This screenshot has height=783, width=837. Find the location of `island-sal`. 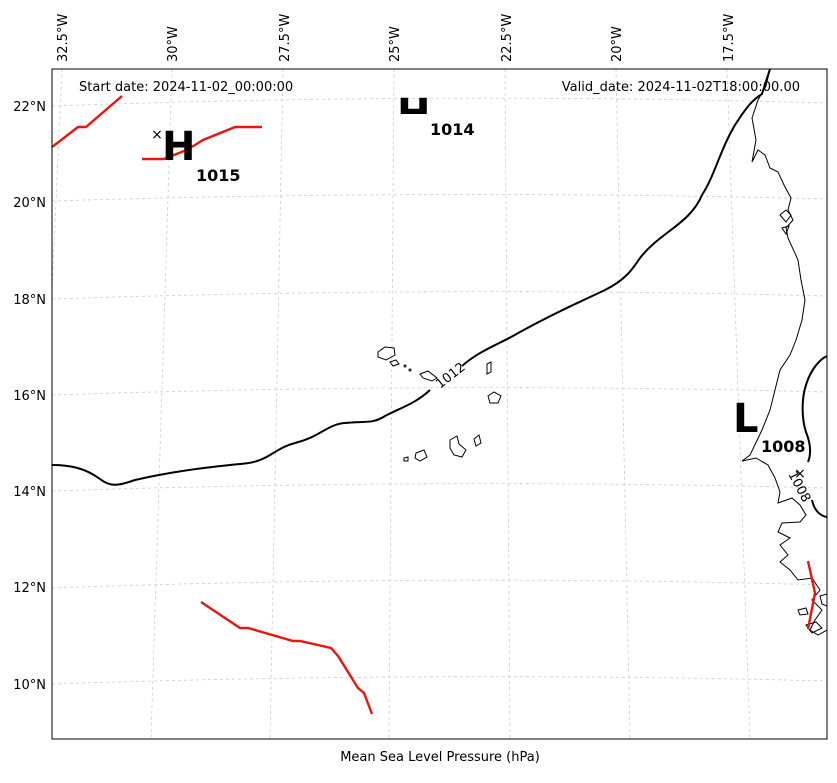

island-sal is located at coordinates (489, 368).